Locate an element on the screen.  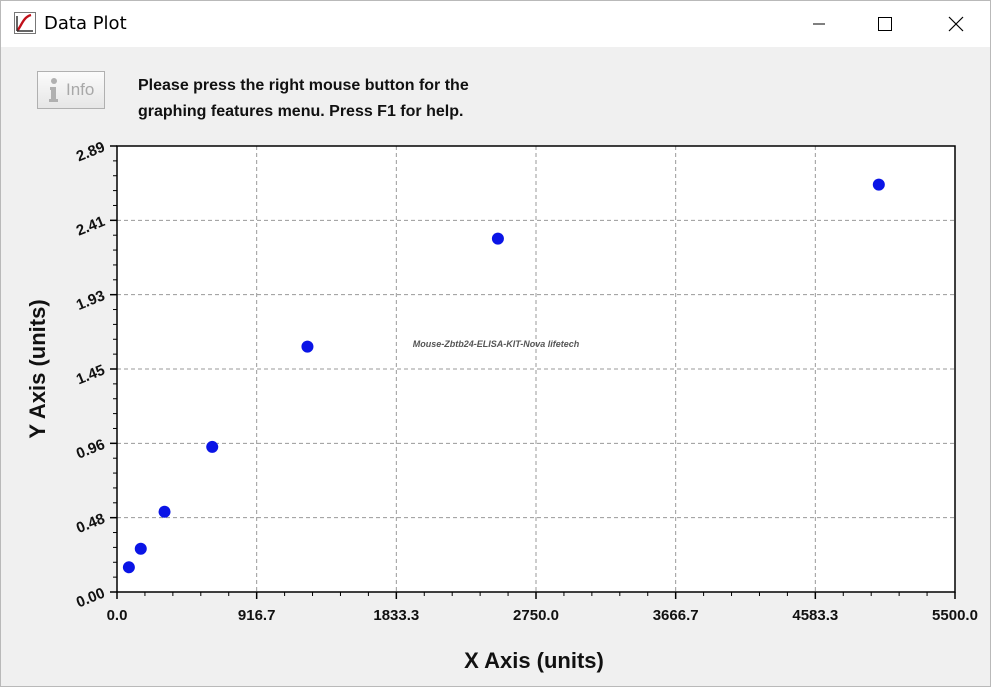
x-axis-label: X Axis (units) is located at coordinates (534, 660).